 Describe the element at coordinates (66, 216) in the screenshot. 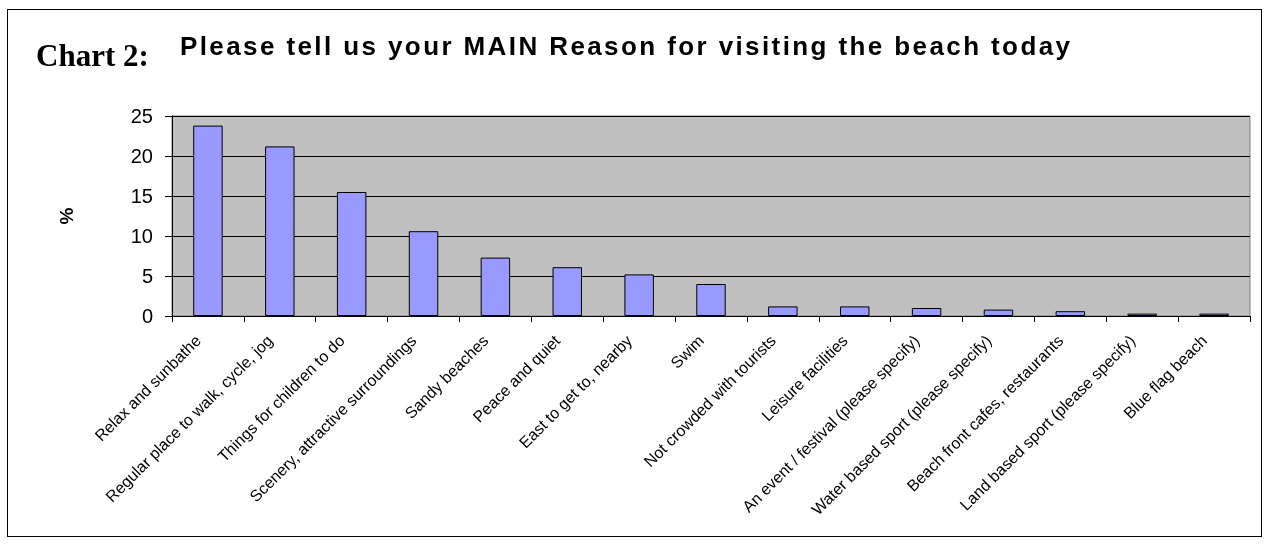

I see `y-axis-title: %` at that location.